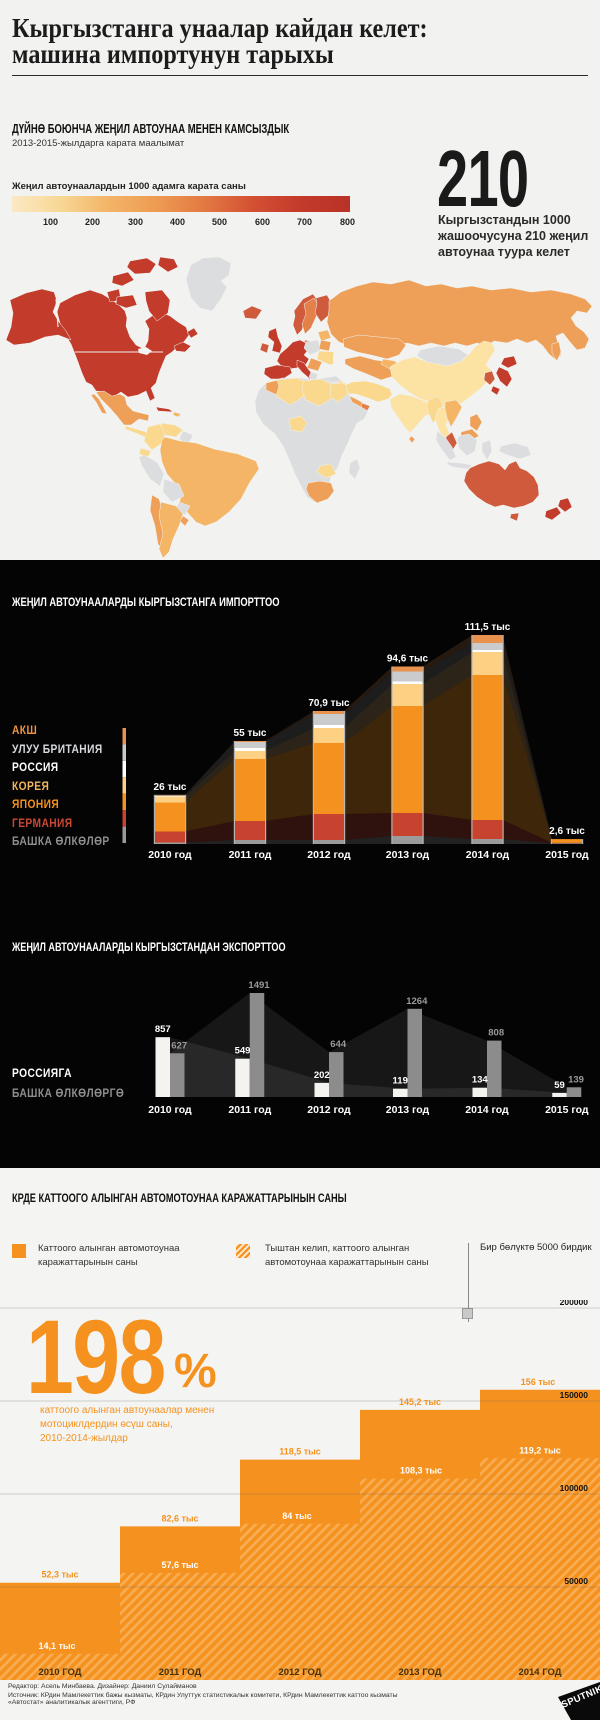  What do you see at coordinates (170, 787) in the screenshot?
I see `svg-text: 26 тыс` at bounding box center [170, 787].